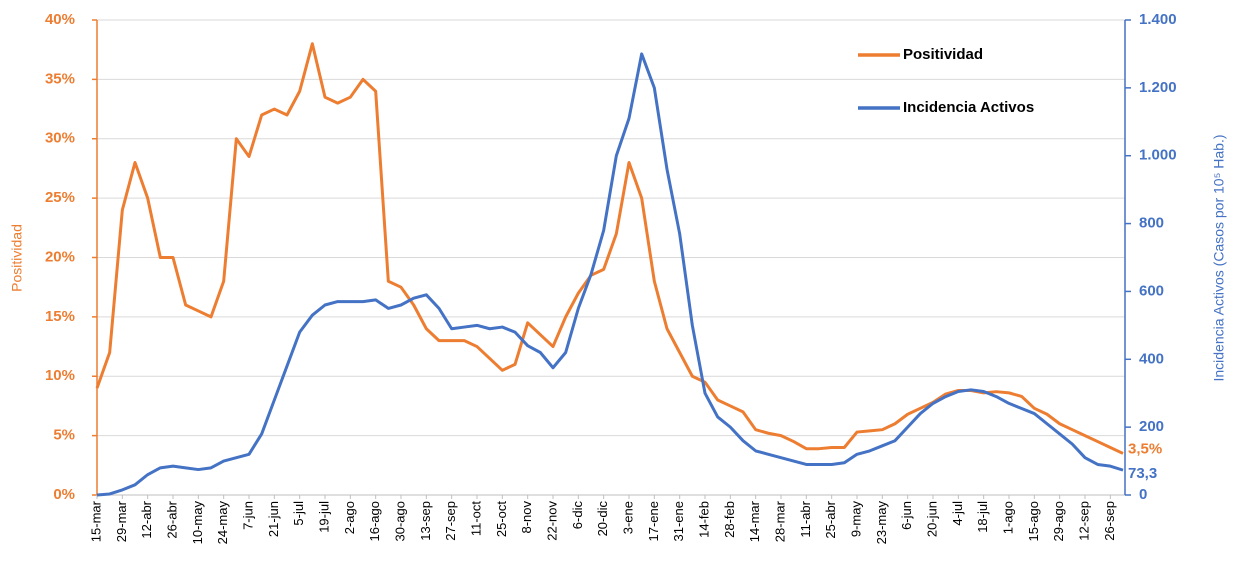  Describe the element at coordinates (1219, 257) in the screenshot. I see `y2-axis-title: Incidencia Activos (Casos por 10⁵ Hab.)` at that location.